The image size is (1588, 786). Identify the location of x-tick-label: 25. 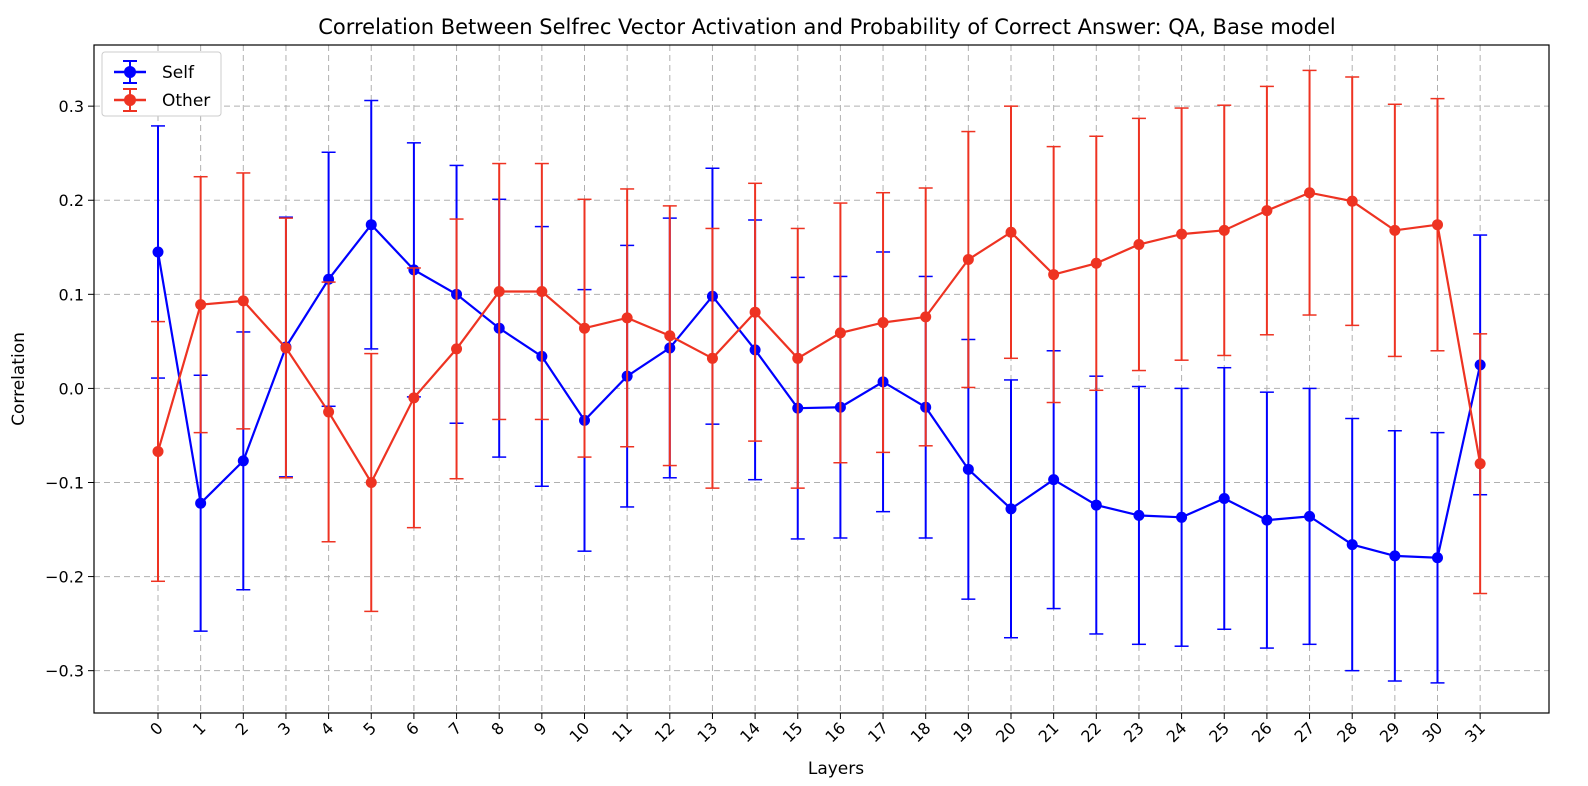
(1219, 732).